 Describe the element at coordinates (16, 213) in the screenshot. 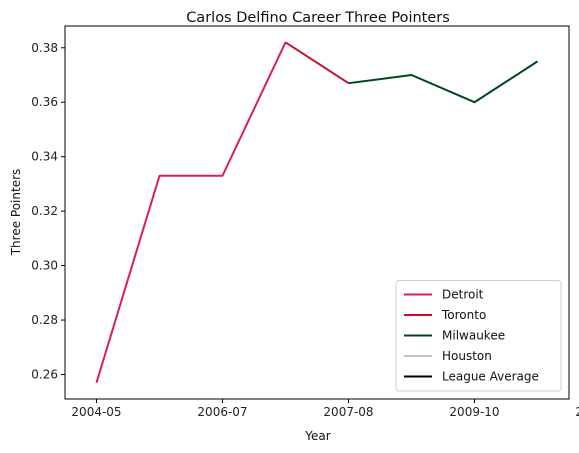

I see `y-axis-label: Three Pointers` at that location.